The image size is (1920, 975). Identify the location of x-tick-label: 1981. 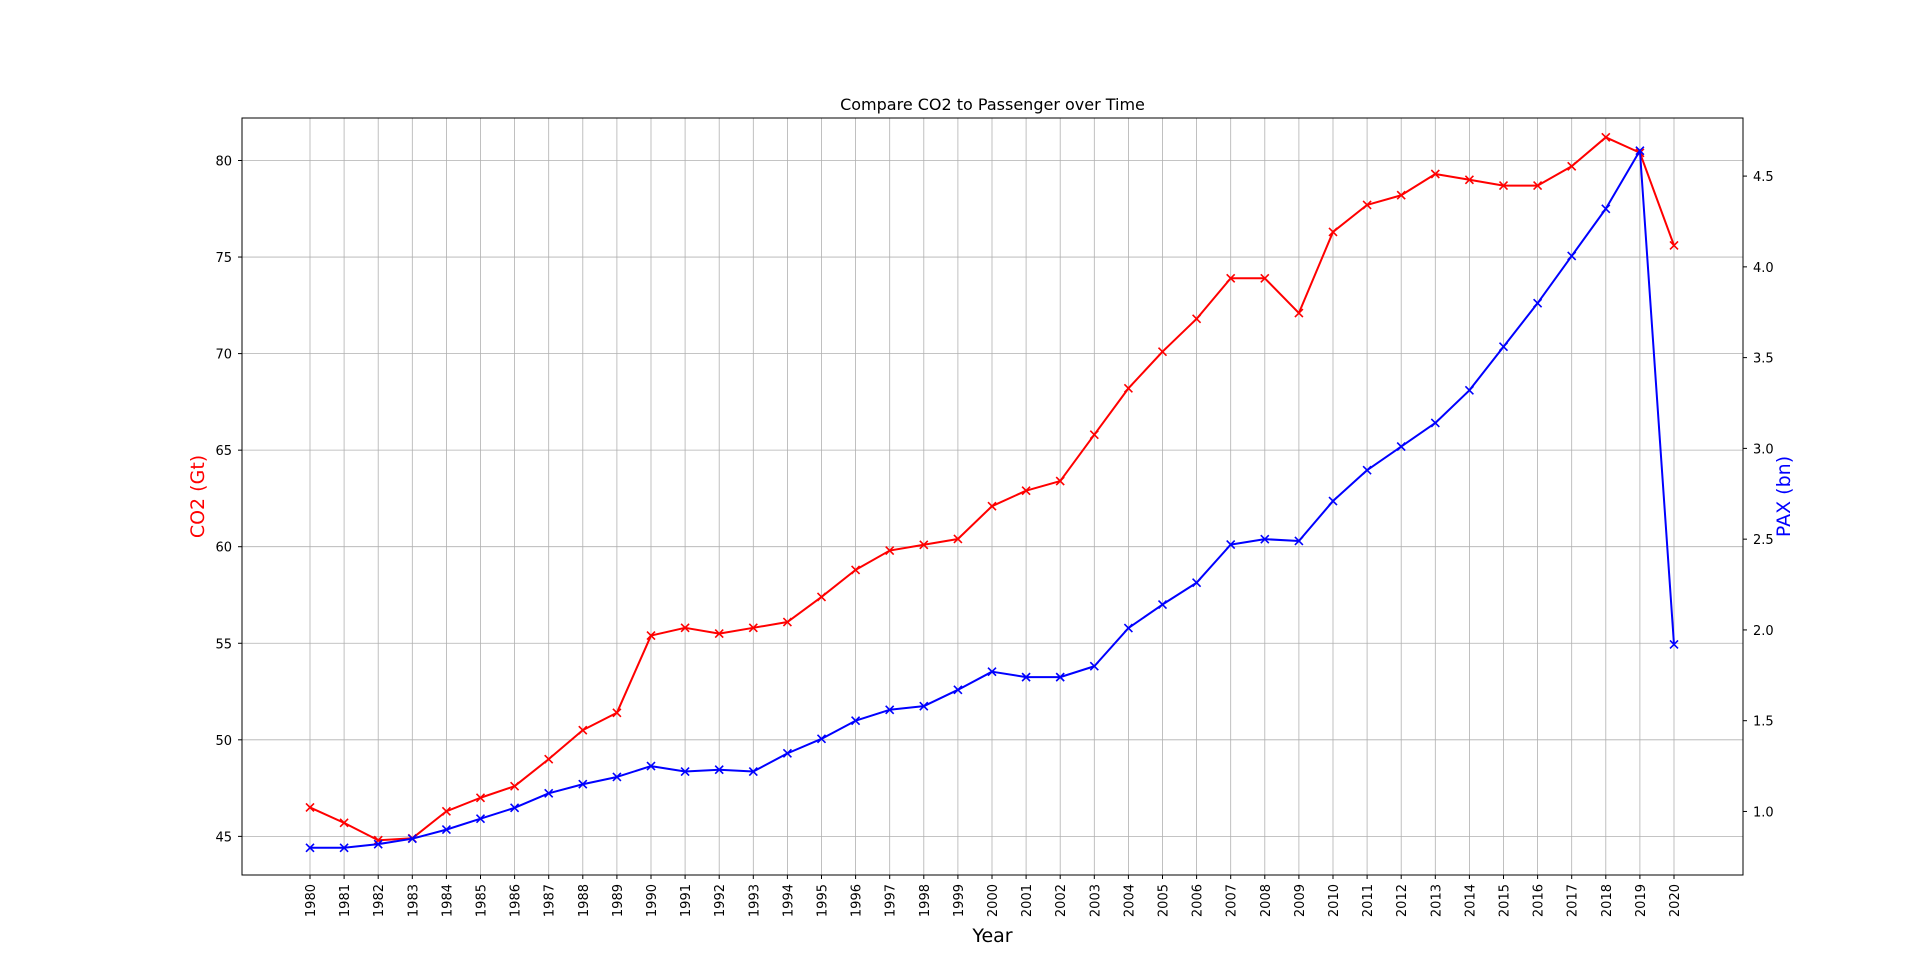
(345, 900).